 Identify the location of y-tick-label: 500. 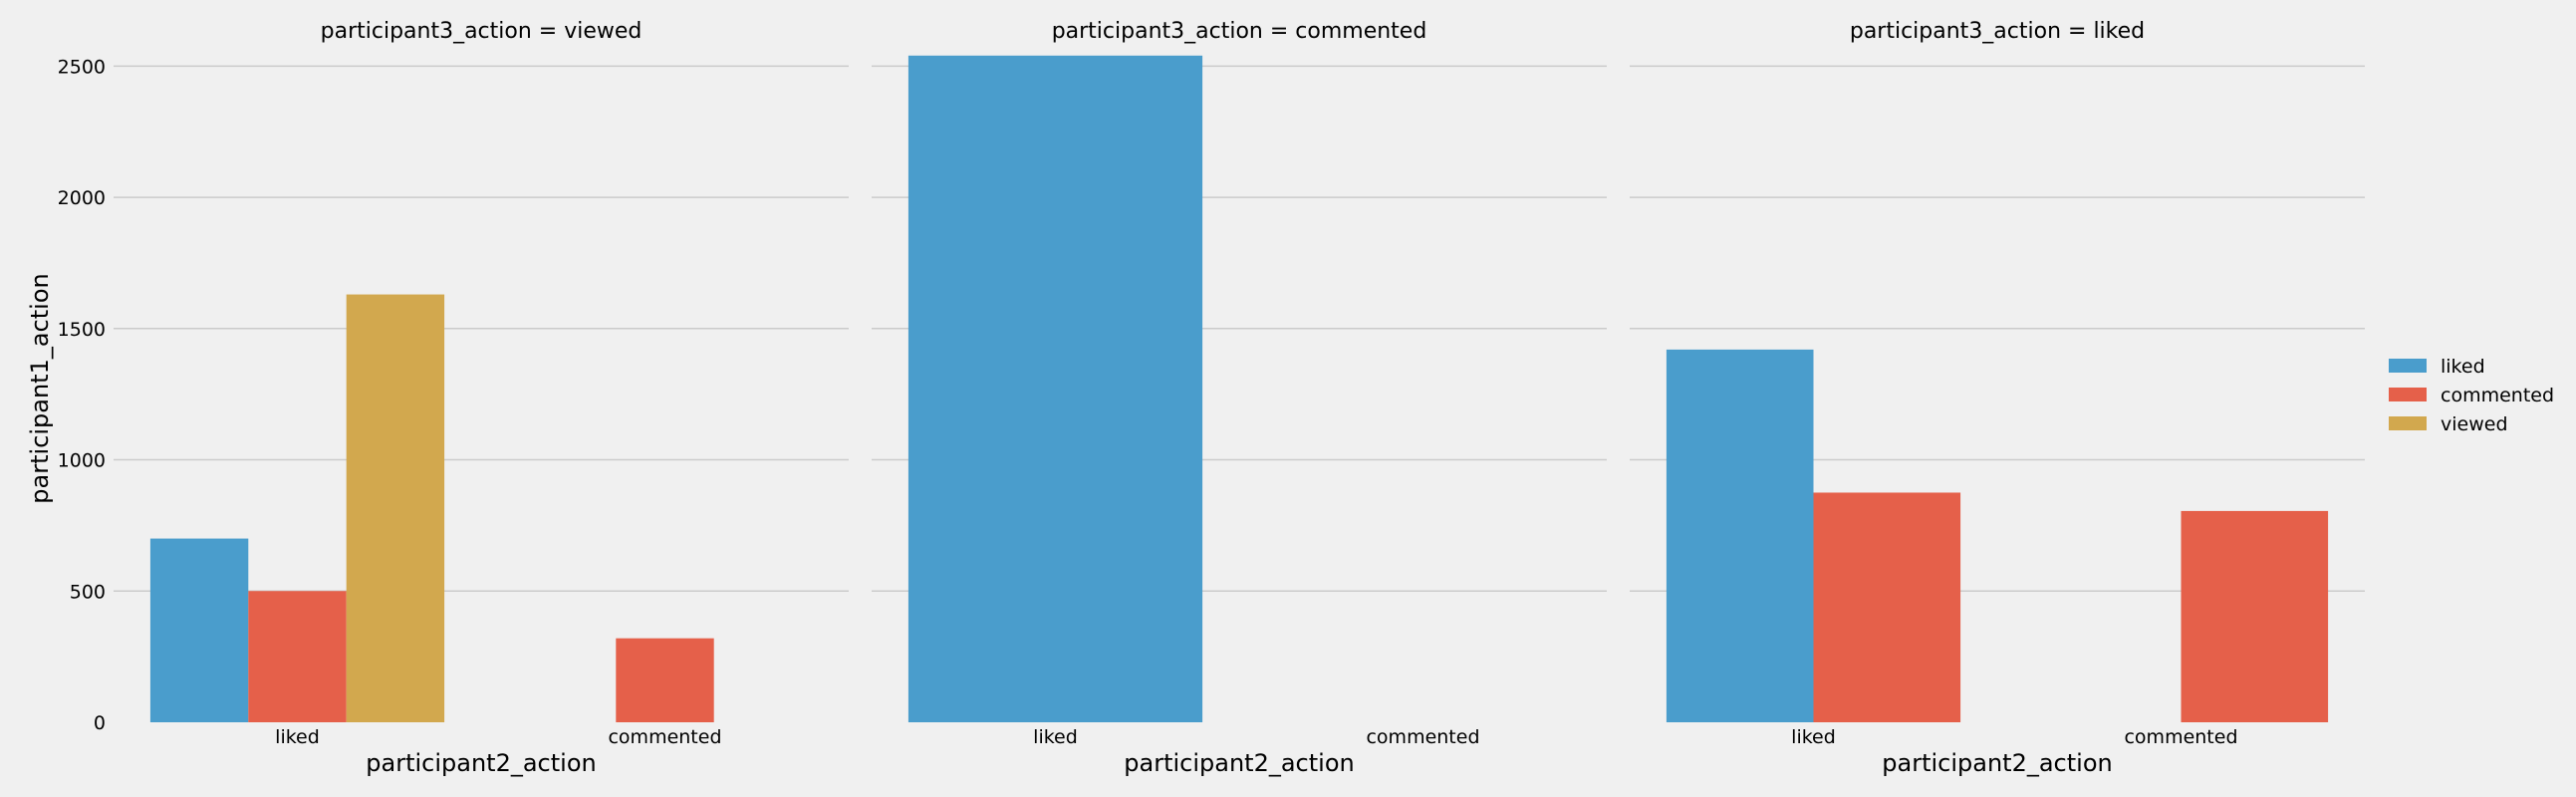
(88, 592).